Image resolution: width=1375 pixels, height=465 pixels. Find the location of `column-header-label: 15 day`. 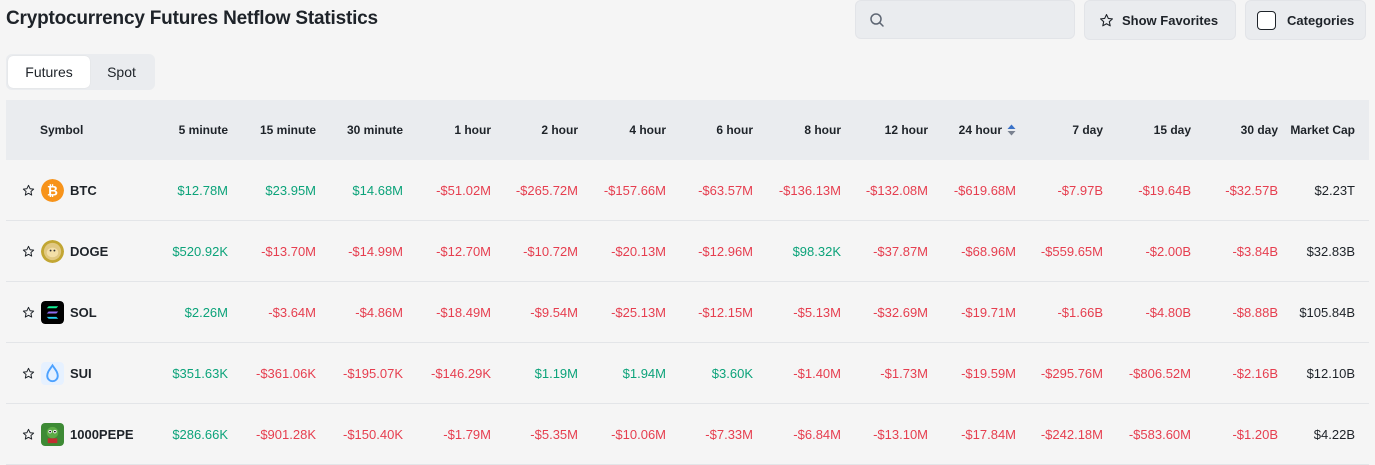

column-header-label: 15 day is located at coordinates (1172, 130).